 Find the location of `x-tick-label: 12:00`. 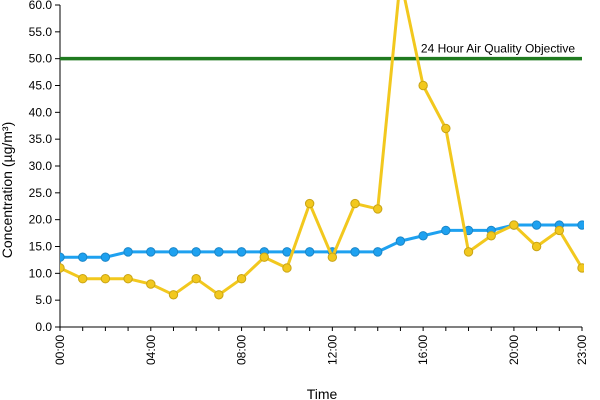

x-tick-label: 12:00 is located at coordinates (332, 350).